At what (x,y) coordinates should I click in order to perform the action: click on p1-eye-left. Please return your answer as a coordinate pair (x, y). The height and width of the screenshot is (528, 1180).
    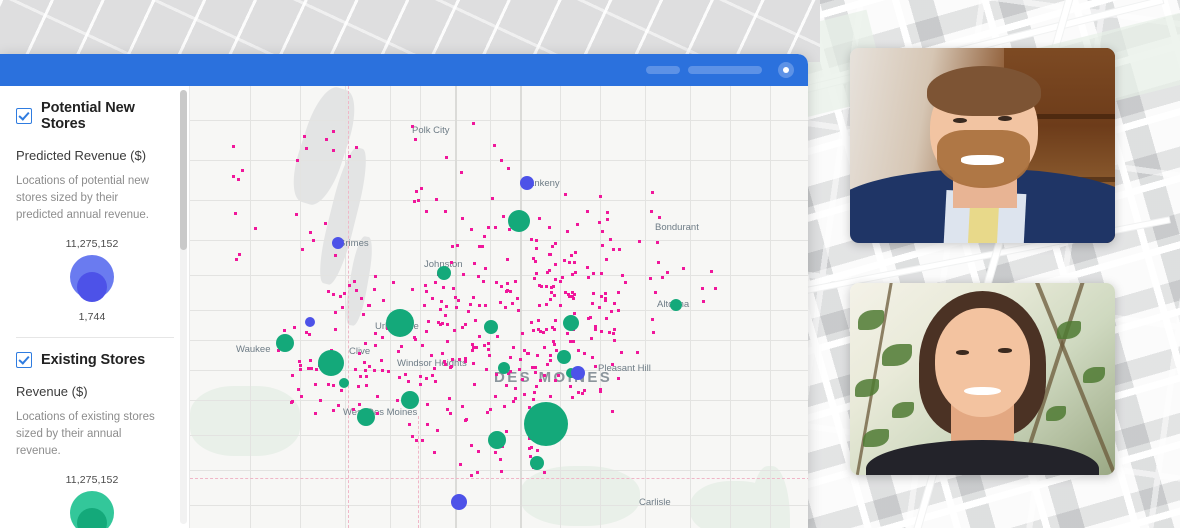
    Looking at the image, I should click on (960, 121).